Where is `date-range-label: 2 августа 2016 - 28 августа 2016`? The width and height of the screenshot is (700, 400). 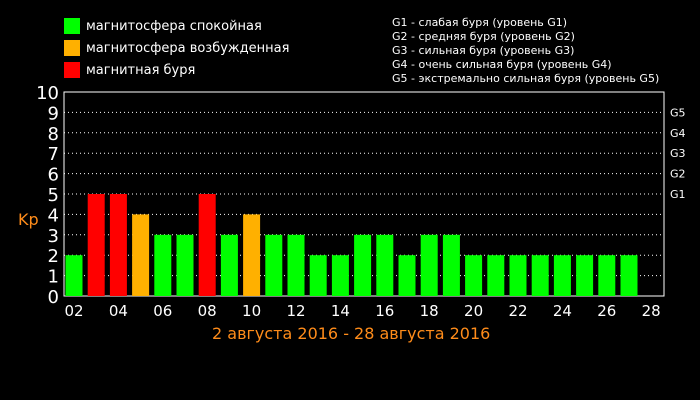 date-range-label: 2 августа 2016 - 28 августа 2016 is located at coordinates (351, 333).